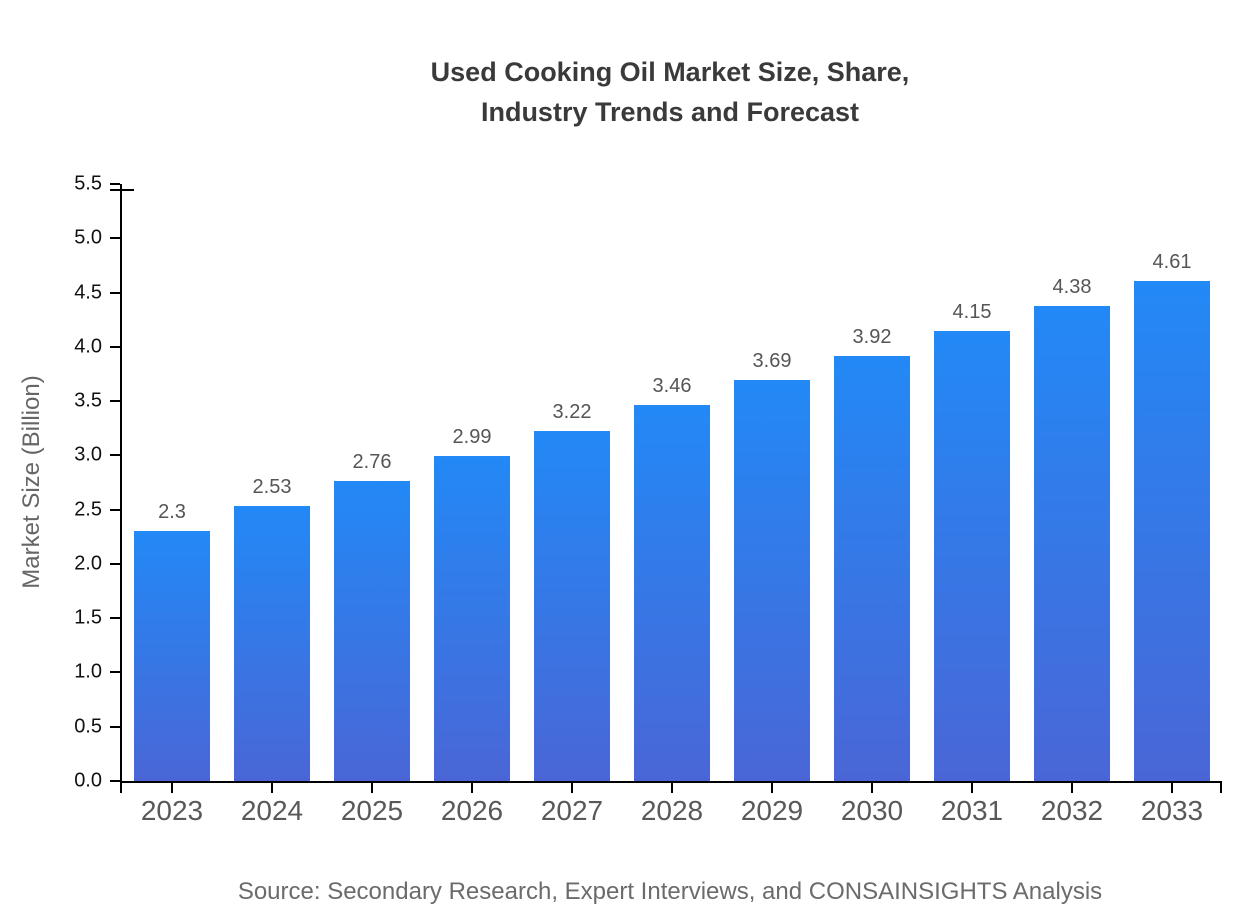  Describe the element at coordinates (472, 810) in the screenshot. I see `x-axis-label: 2026` at that location.